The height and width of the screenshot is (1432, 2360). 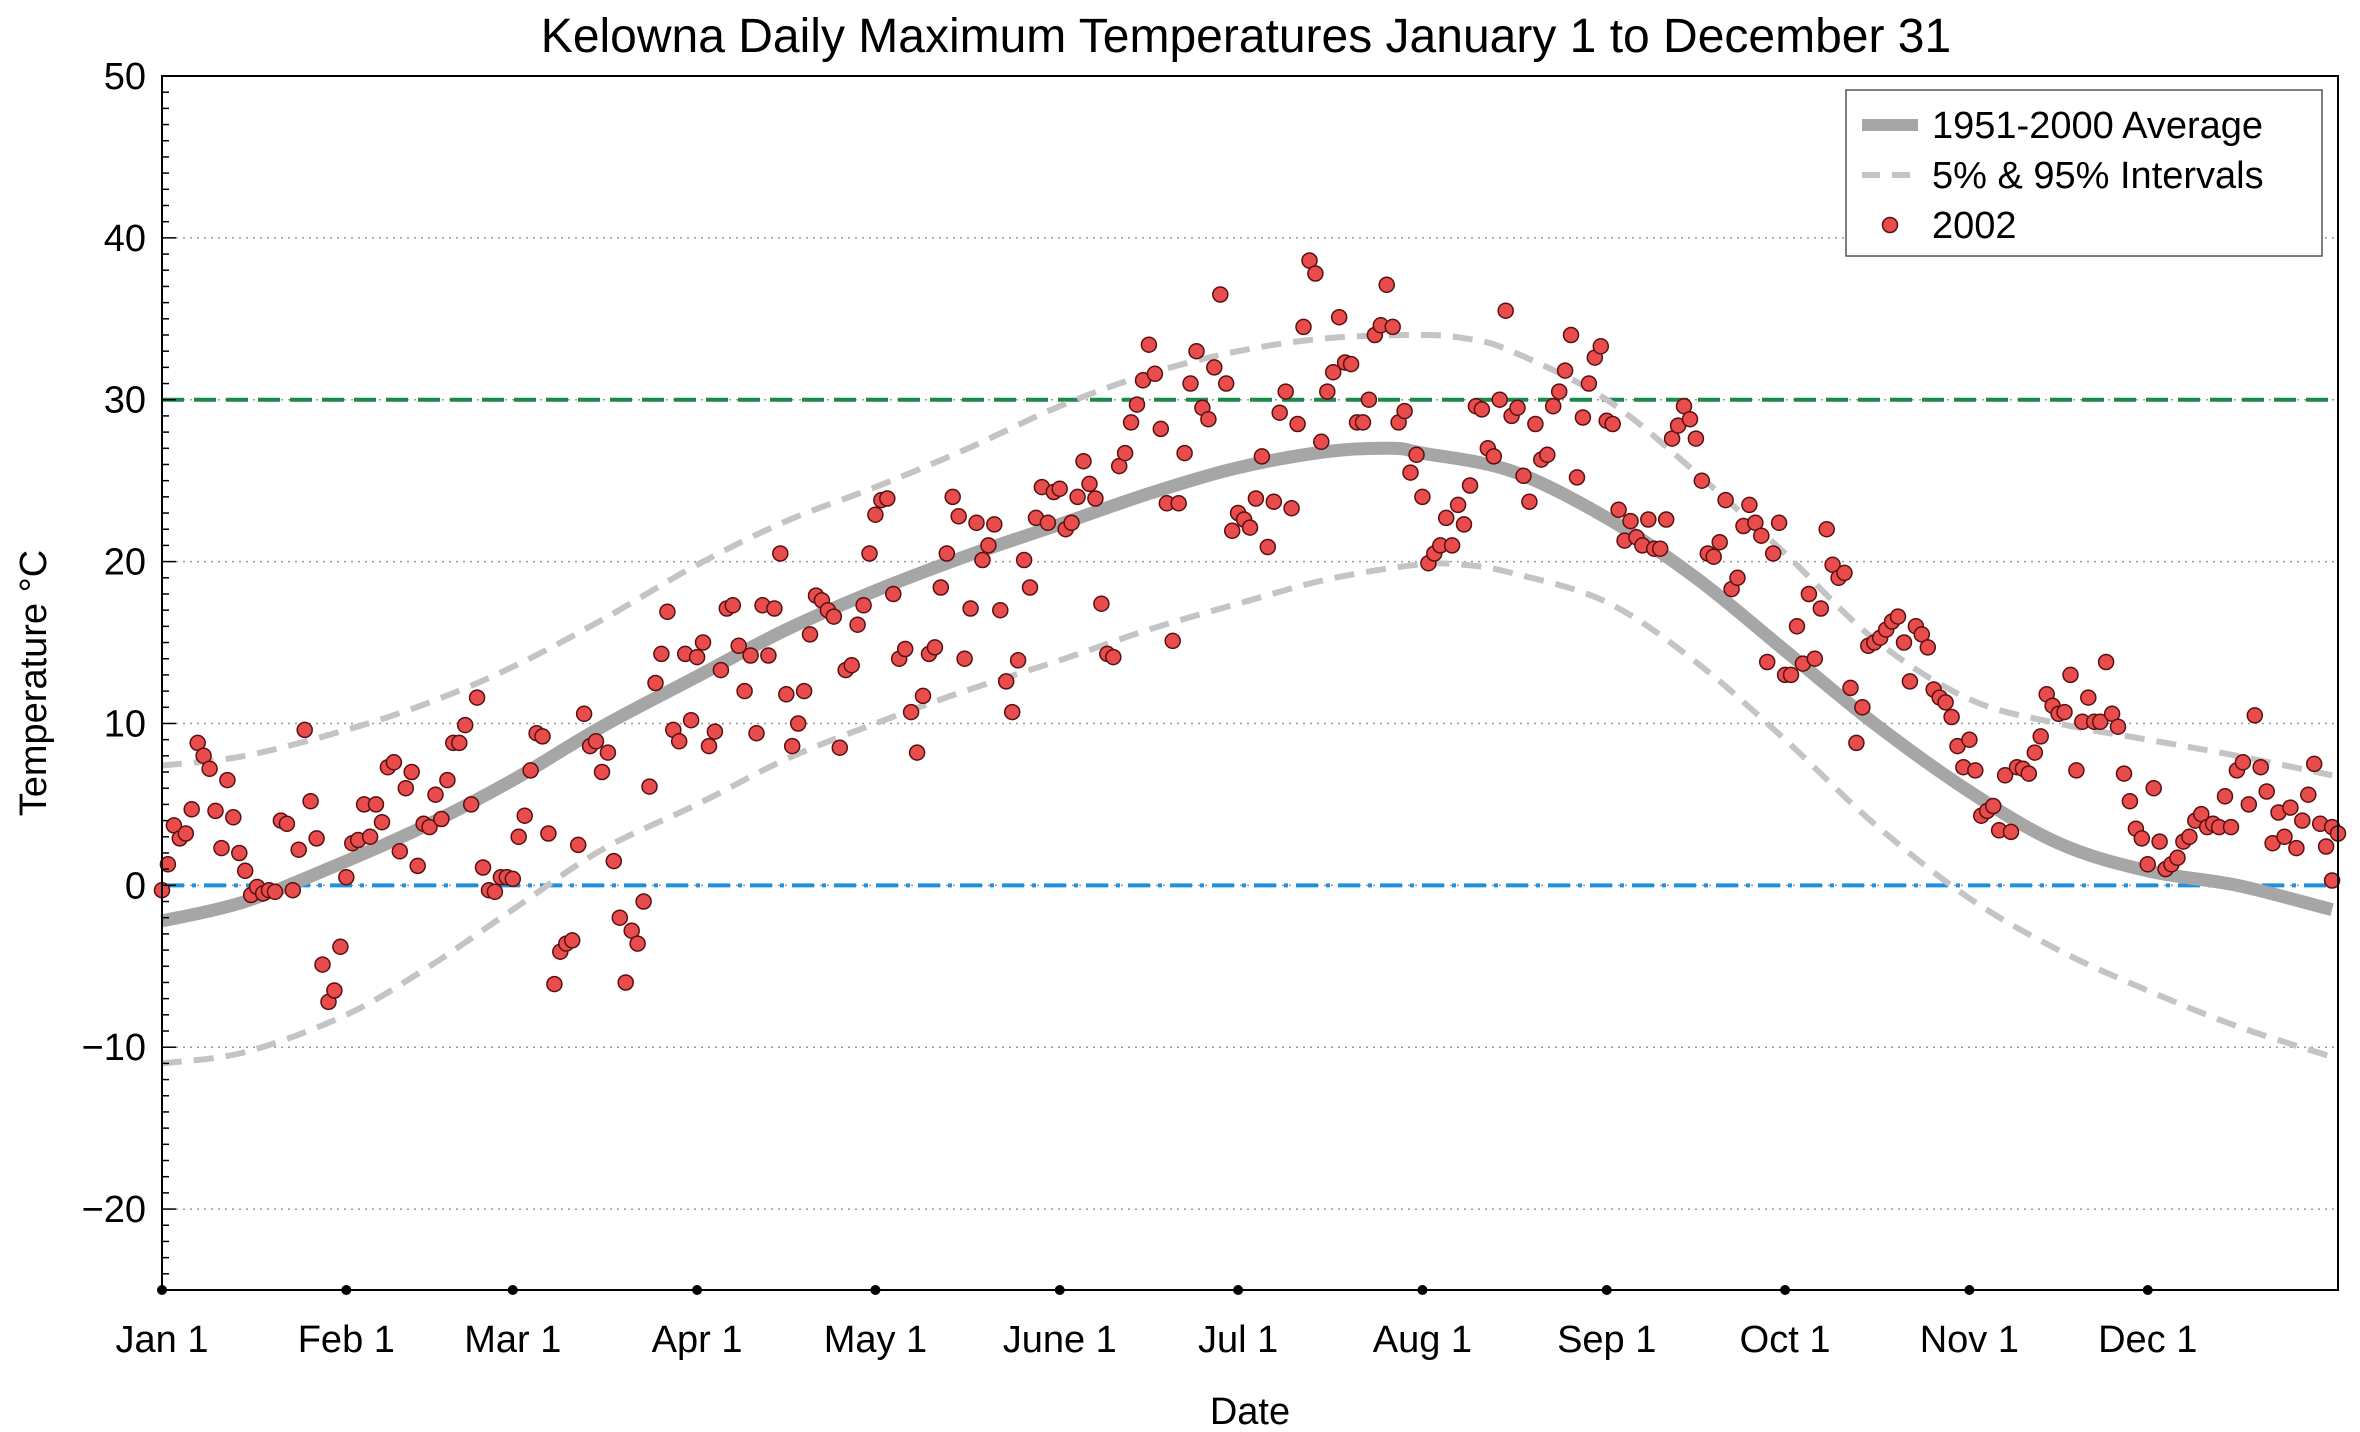 What do you see at coordinates (129, 673) in the screenshot?
I see `y-axis: −20 −10 0 10 20 30 40 50` at bounding box center [129, 673].